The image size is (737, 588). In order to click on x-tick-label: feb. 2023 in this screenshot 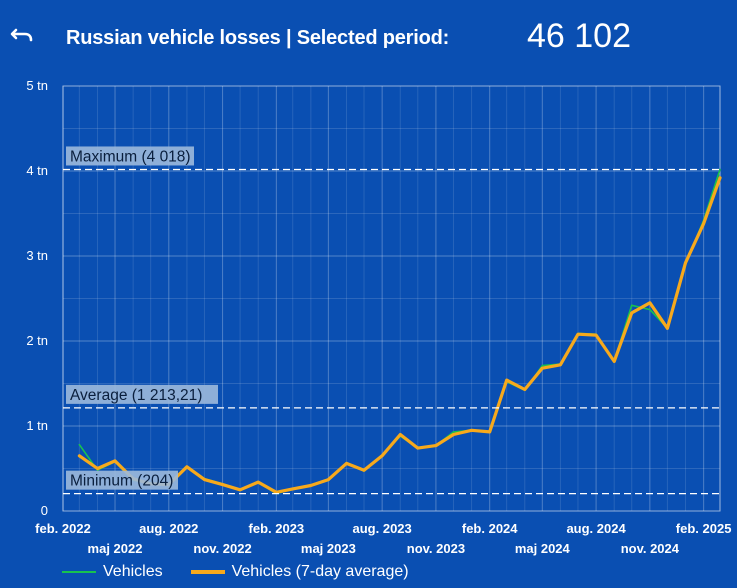, I will do `click(277, 528)`.